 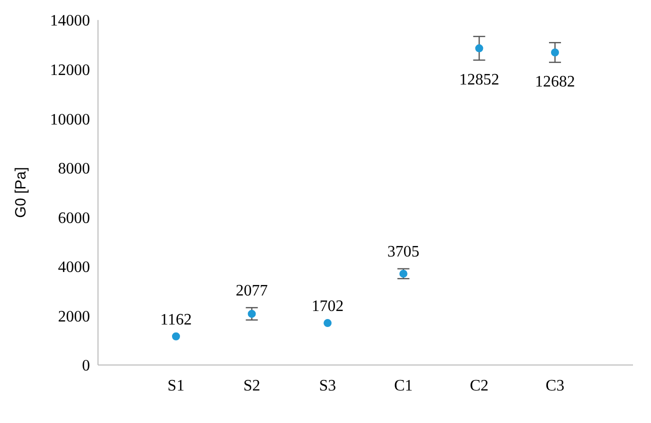 What do you see at coordinates (479, 79) in the screenshot?
I see `data-label: 12852` at bounding box center [479, 79].